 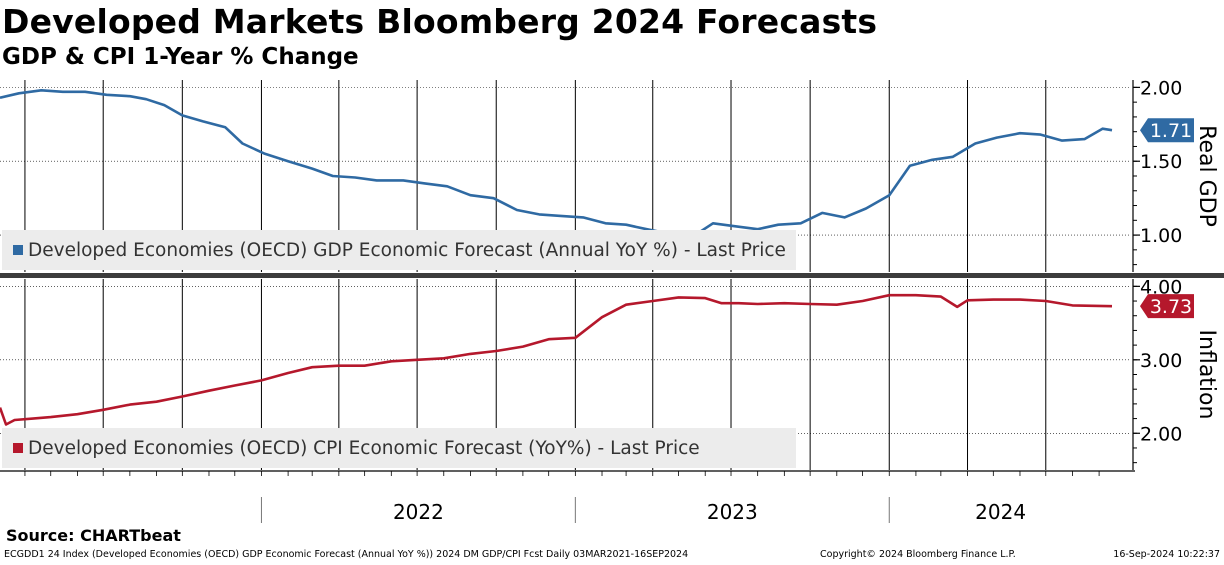 I want to click on x-year-label: 2022, so click(x=418, y=512).